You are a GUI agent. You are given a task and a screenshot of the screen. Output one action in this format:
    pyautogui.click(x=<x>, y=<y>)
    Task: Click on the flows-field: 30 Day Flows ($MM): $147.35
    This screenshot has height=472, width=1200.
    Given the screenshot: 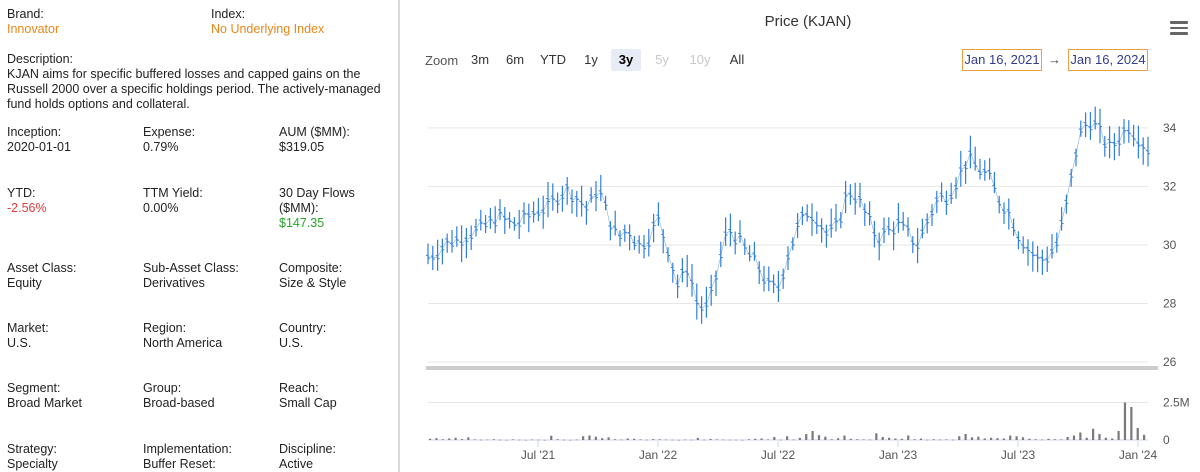 What is the action you would take?
    pyautogui.click(x=317, y=208)
    